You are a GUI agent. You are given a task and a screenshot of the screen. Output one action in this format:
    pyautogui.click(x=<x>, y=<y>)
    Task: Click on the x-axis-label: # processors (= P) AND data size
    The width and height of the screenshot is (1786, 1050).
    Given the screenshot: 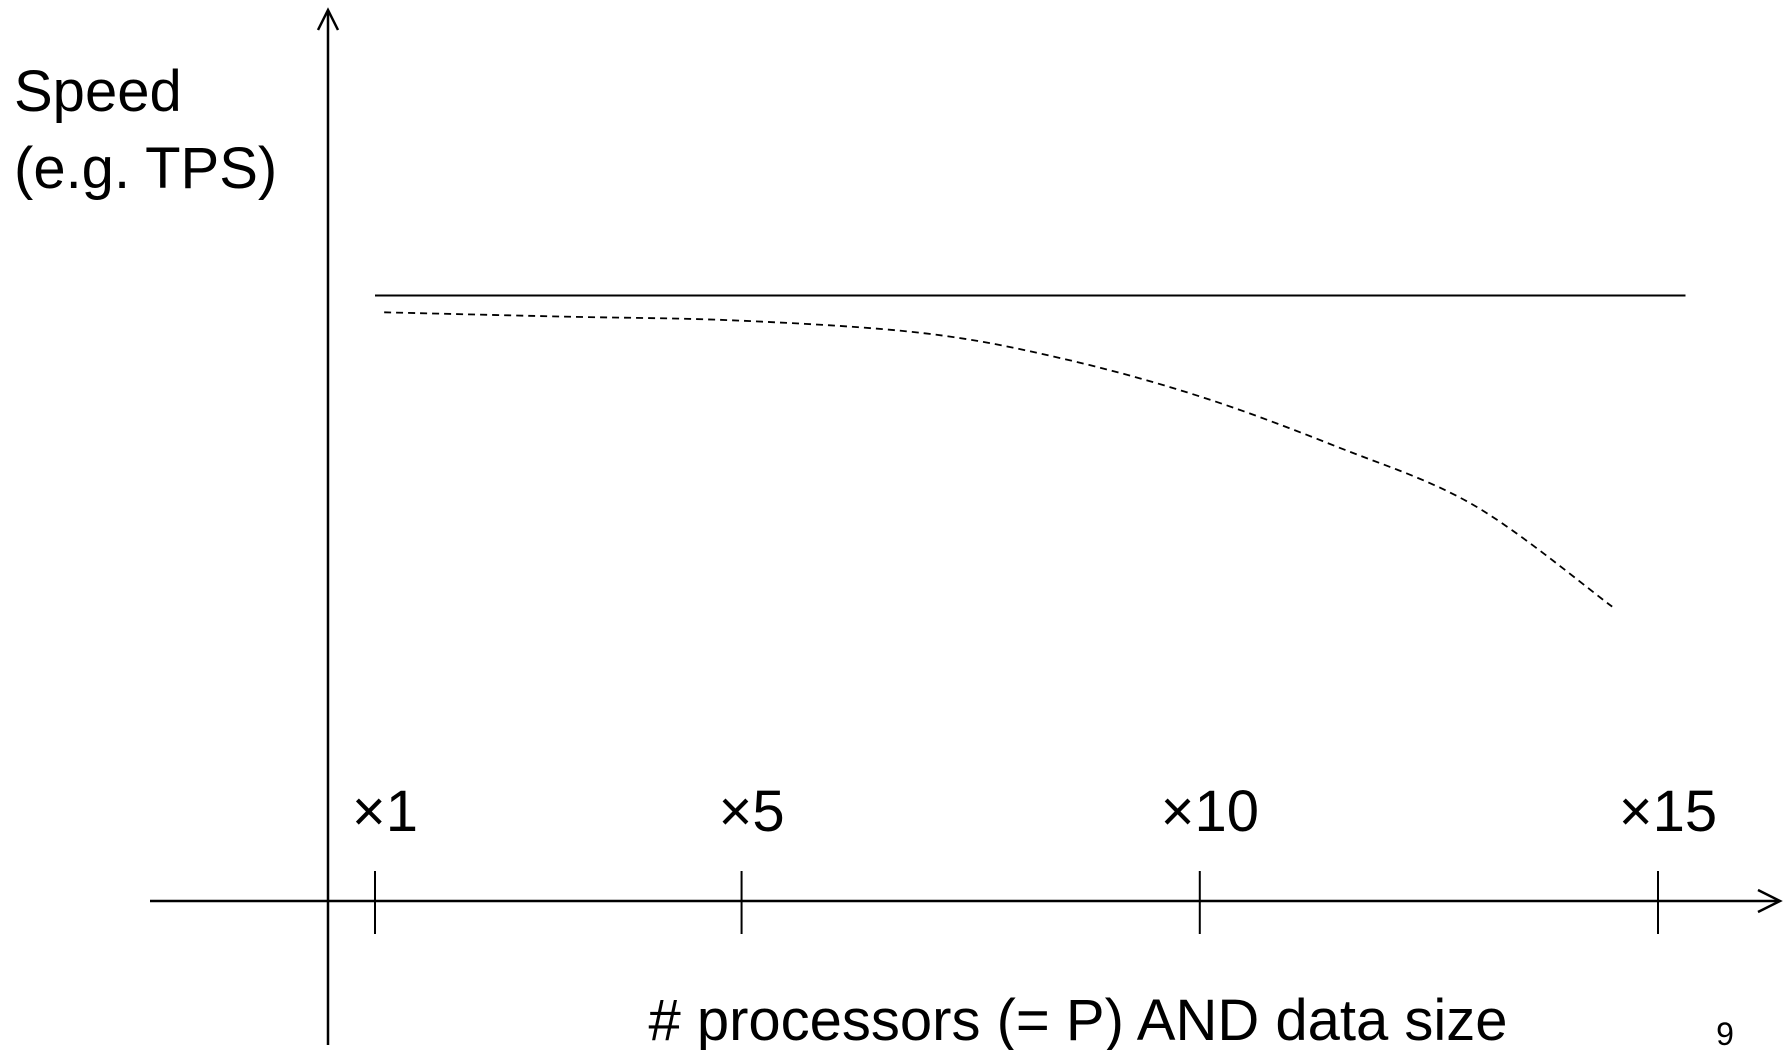 What is the action you would take?
    pyautogui.click(x=1077, y=1019)
    